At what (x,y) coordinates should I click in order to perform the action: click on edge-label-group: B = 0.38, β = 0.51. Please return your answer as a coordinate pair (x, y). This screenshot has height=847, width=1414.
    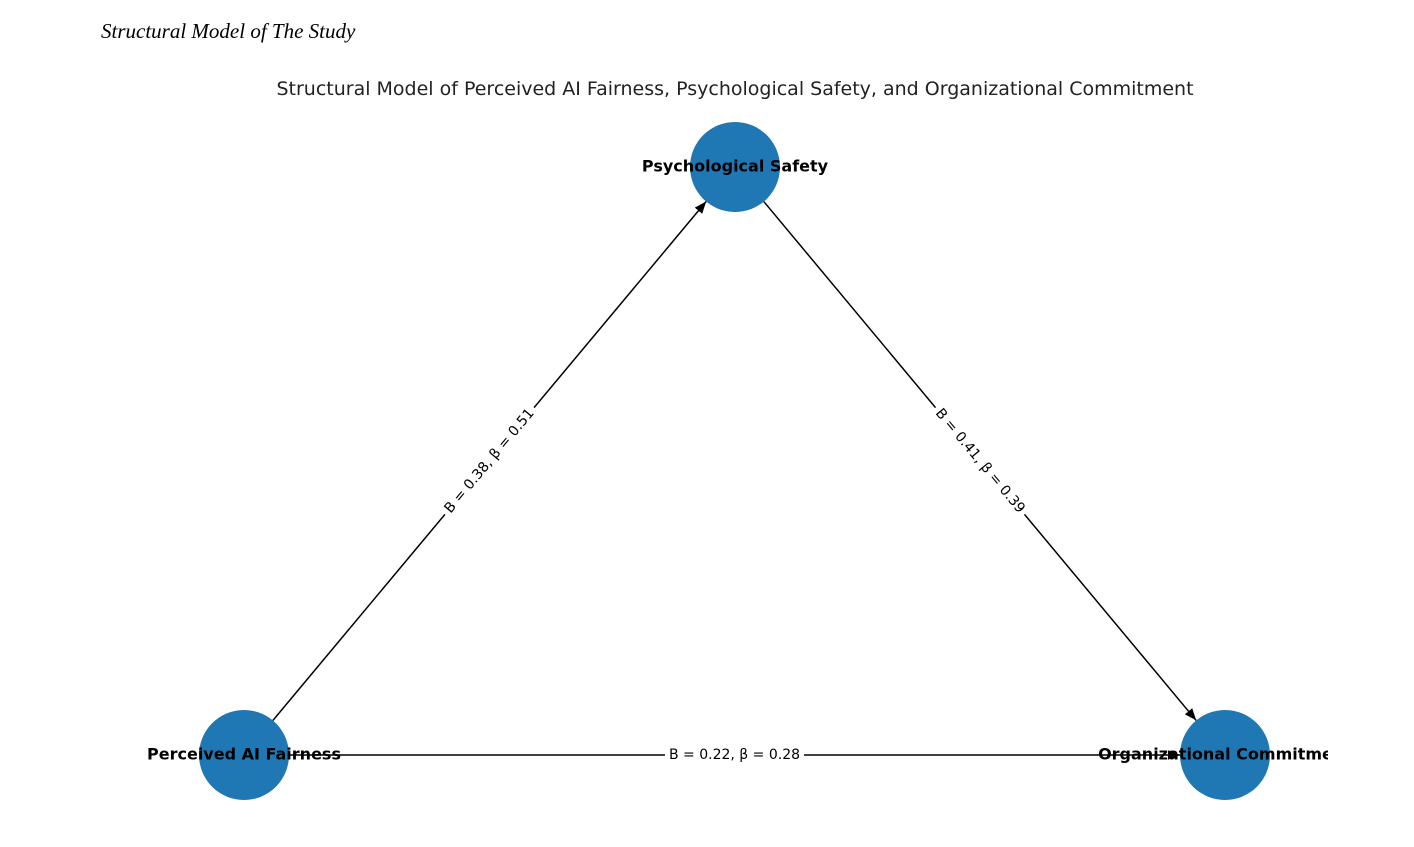
    Looking at the image, I should click on (489, 461).